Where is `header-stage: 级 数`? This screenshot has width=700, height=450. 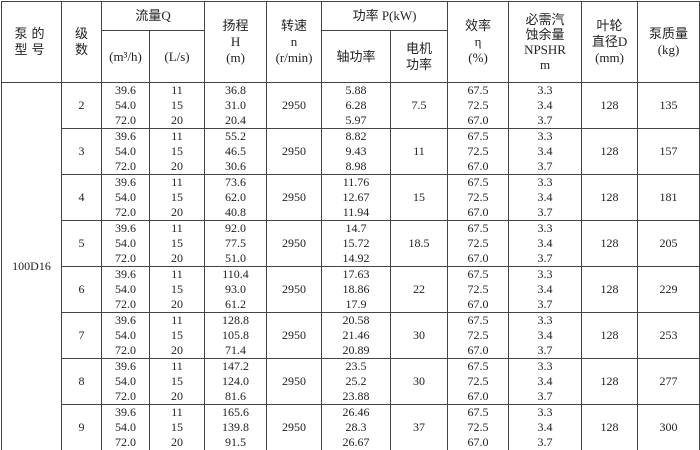
header-stage: 级 数 is located at coordinates (81, 42).